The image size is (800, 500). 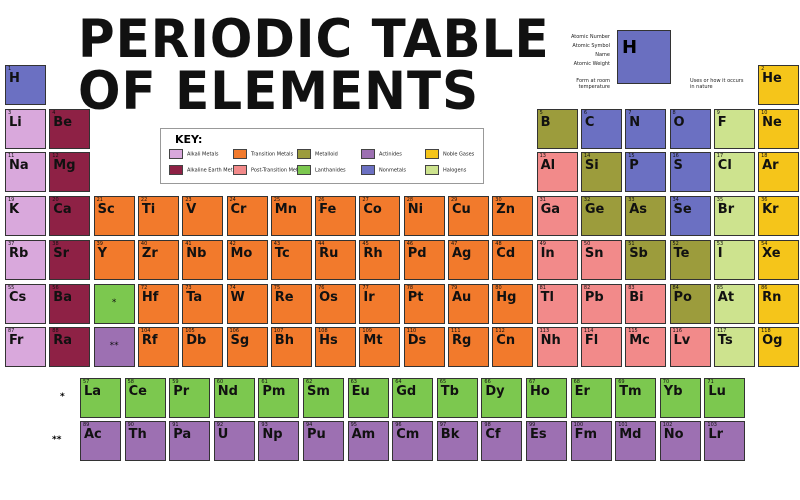 What do you see at coordinates (25, 303) in the screenshot?
I see `element-cell: 55 Cs` at bounding box center [25, 303].